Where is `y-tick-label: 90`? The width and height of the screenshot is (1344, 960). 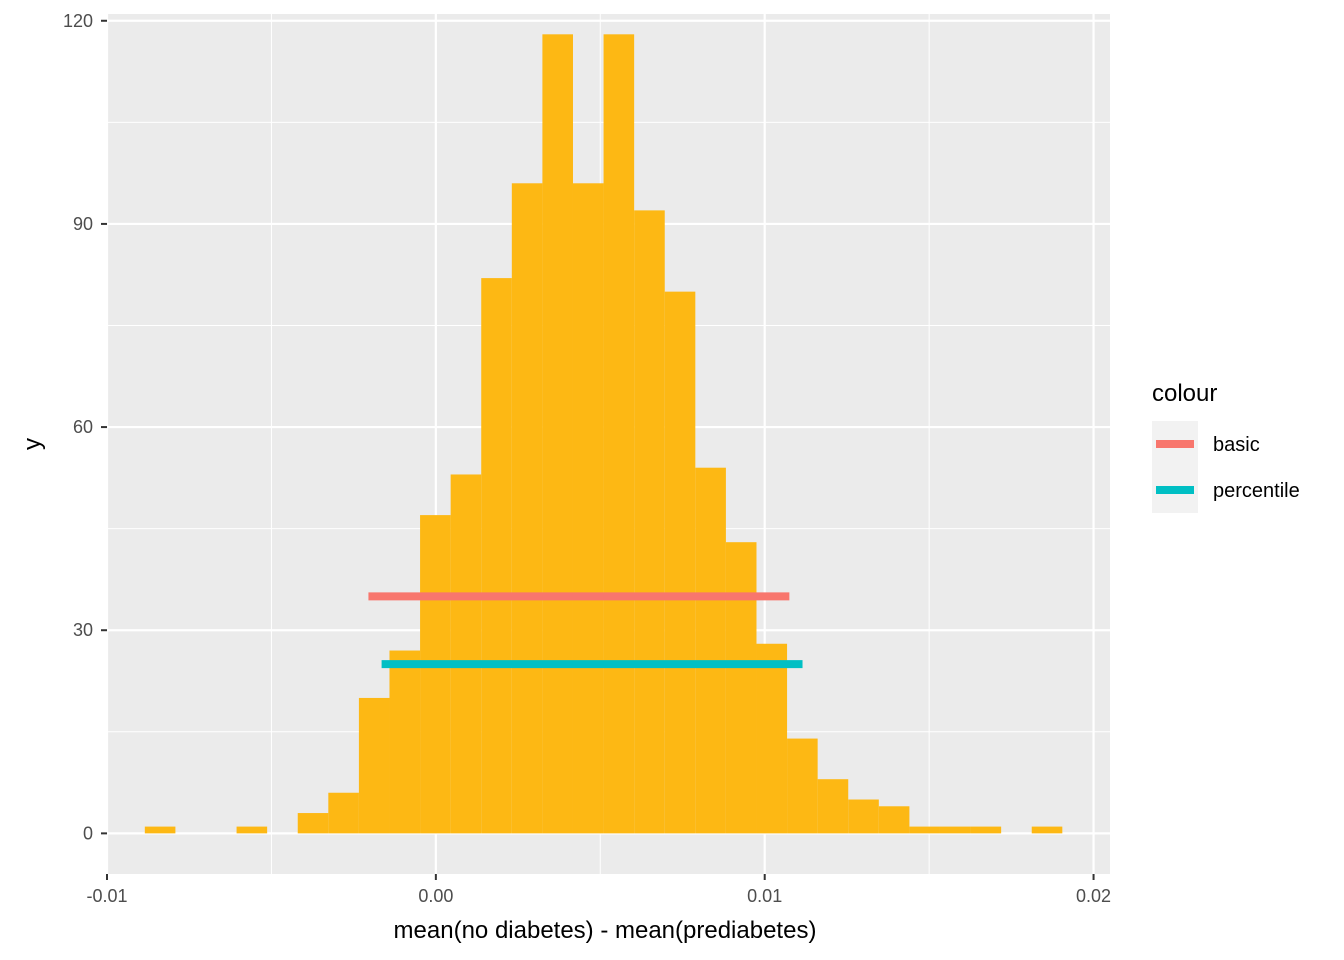
y-tick-label: 90 is located at coordinates (83, 224).